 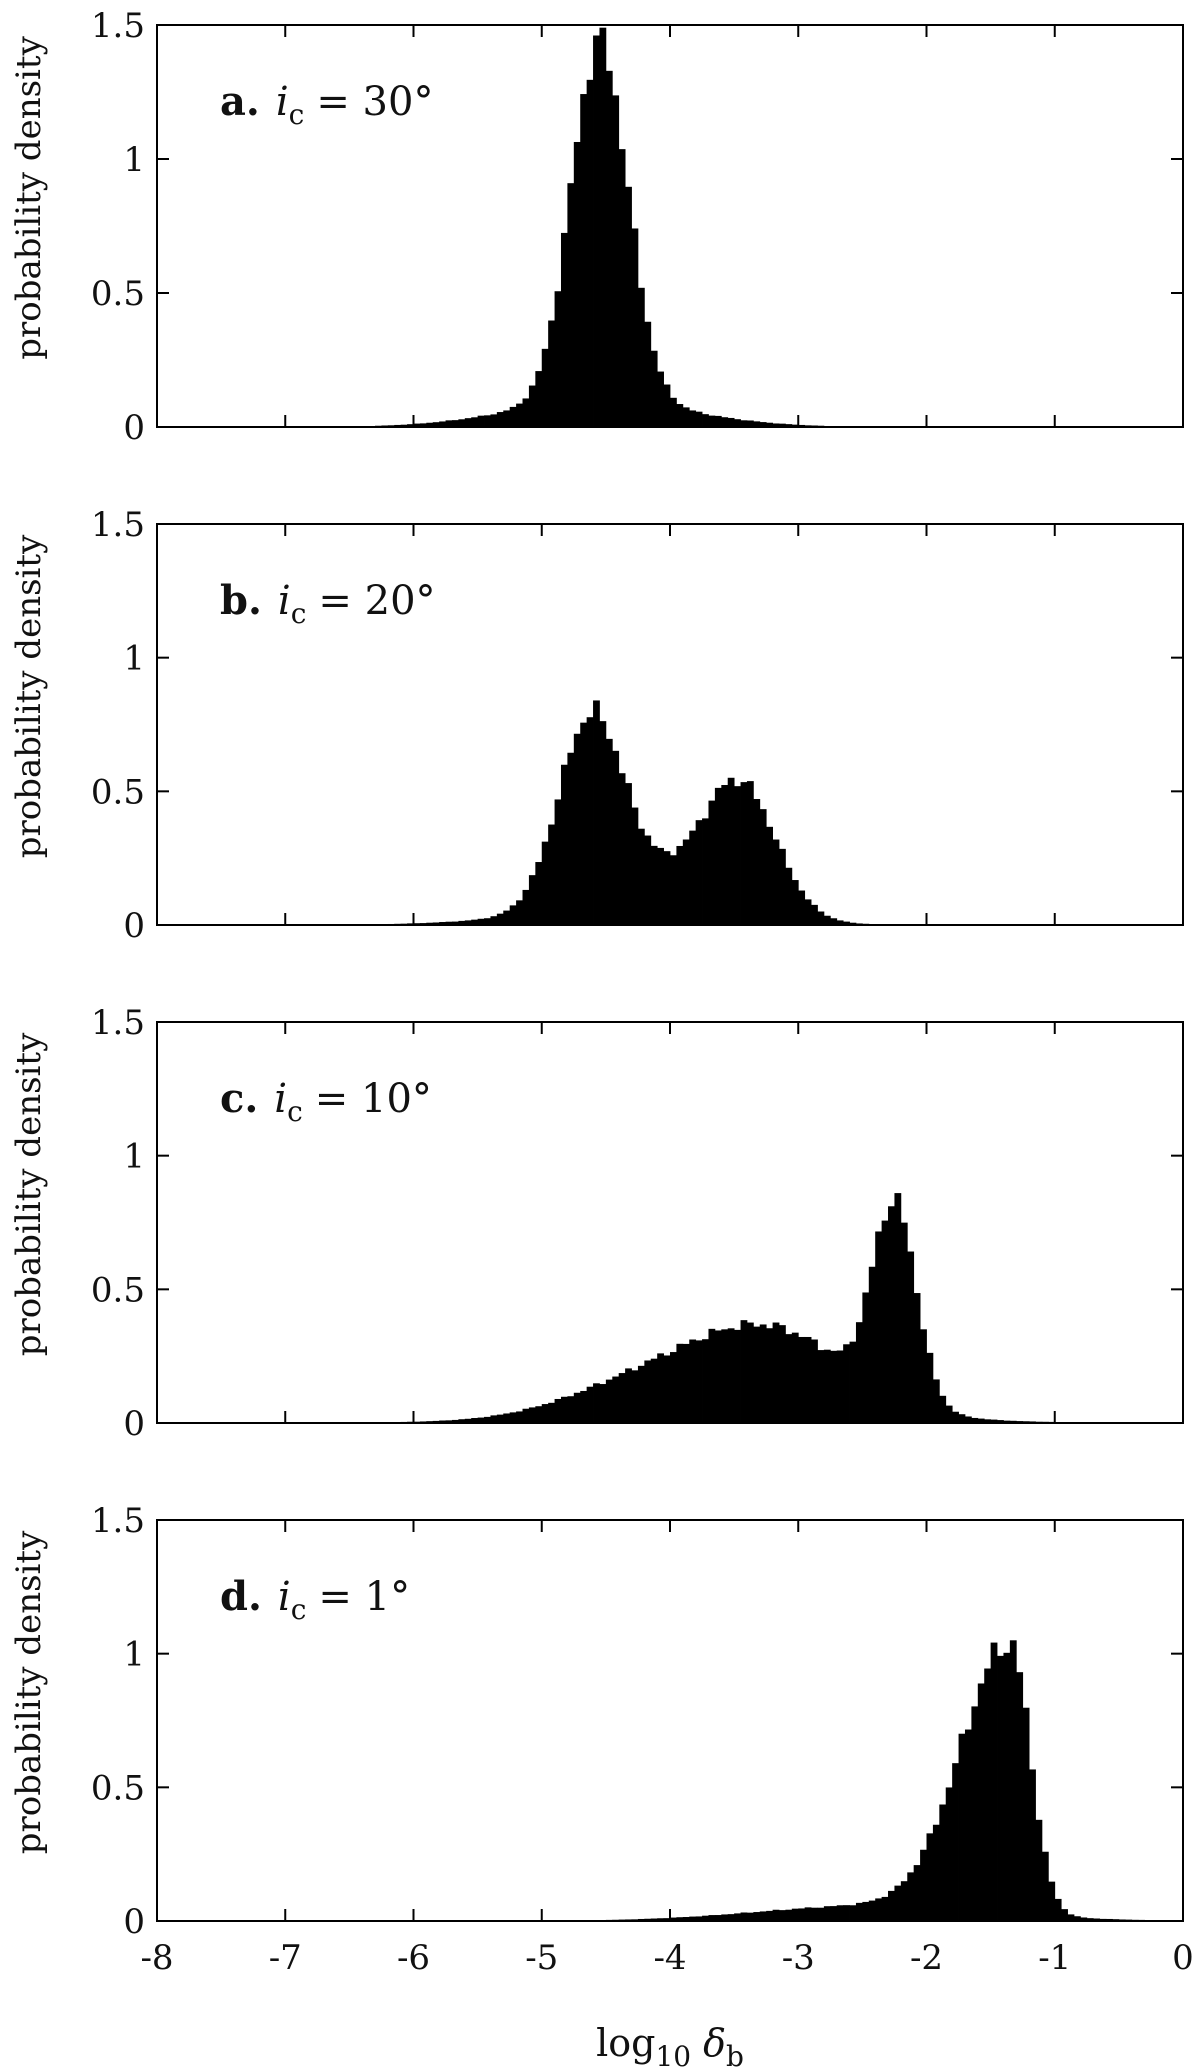 I want to click on x-tick-label: -1, so click(x=1054, y=1958).